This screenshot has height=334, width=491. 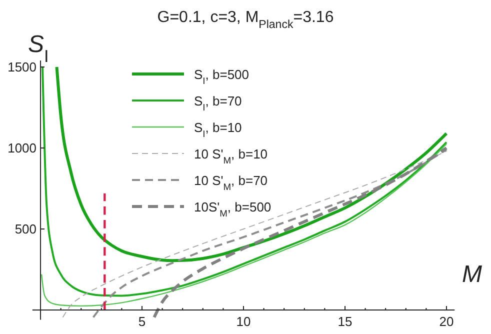 What do you see at coordinates (245, 20) in the screenshot?
I see `chart-title: G=0.1, c=3, M$_{Planck}$=3.16` at bounding box center [245, 20].